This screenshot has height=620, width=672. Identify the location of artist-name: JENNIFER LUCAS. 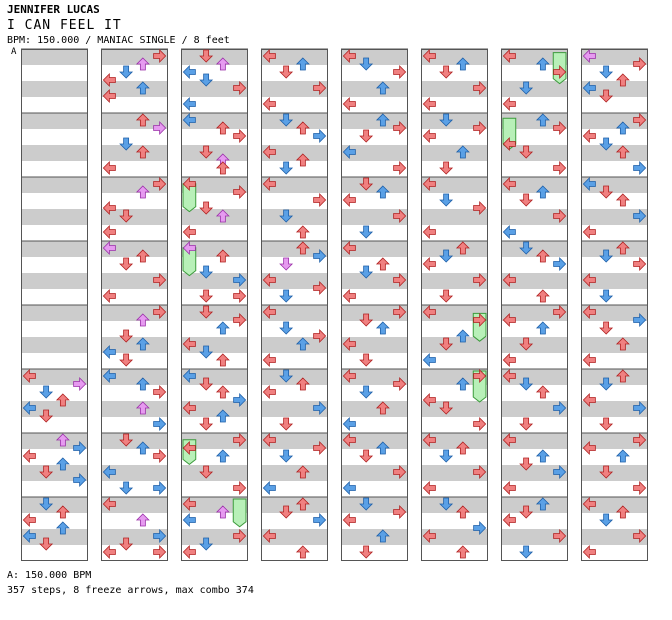
(53, 9).